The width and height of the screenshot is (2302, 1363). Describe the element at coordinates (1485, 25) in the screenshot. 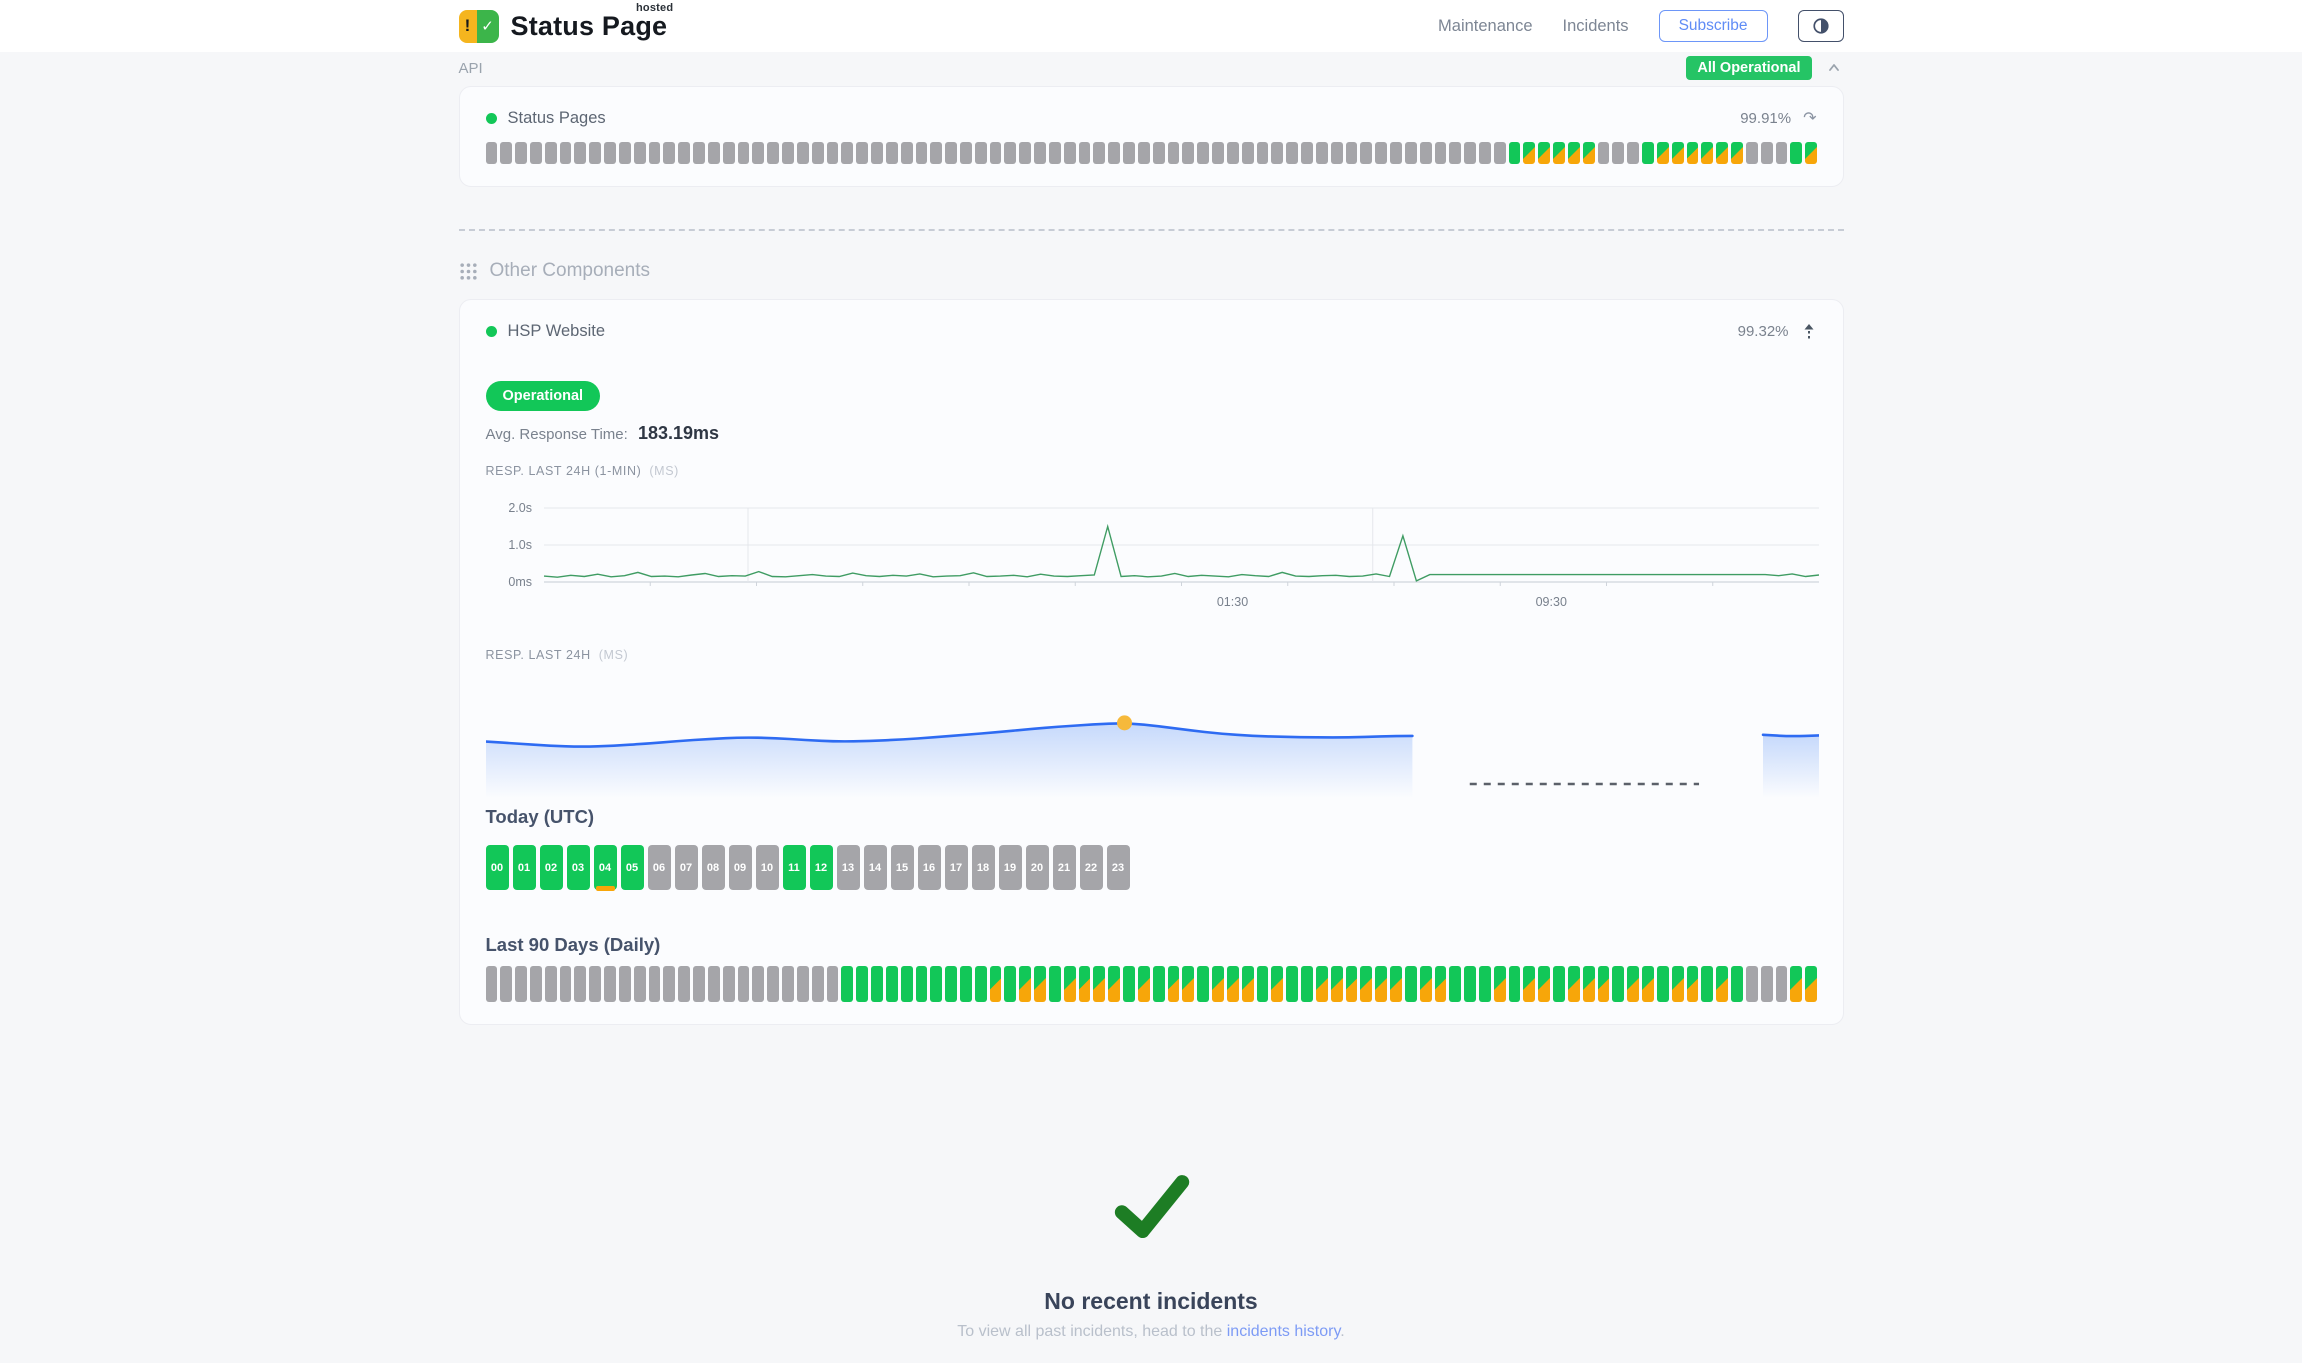

I see `nav-maintenance: Maintenance` at that location.